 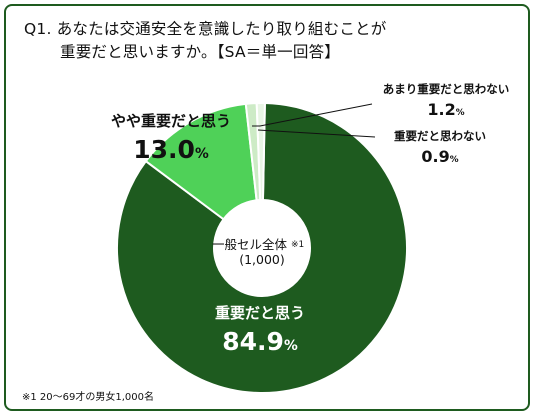 What do you see at coordinates (260, 341) in the screenshot?
I see `slice-value-0: 84.9%` at bounding box center [260, 341].